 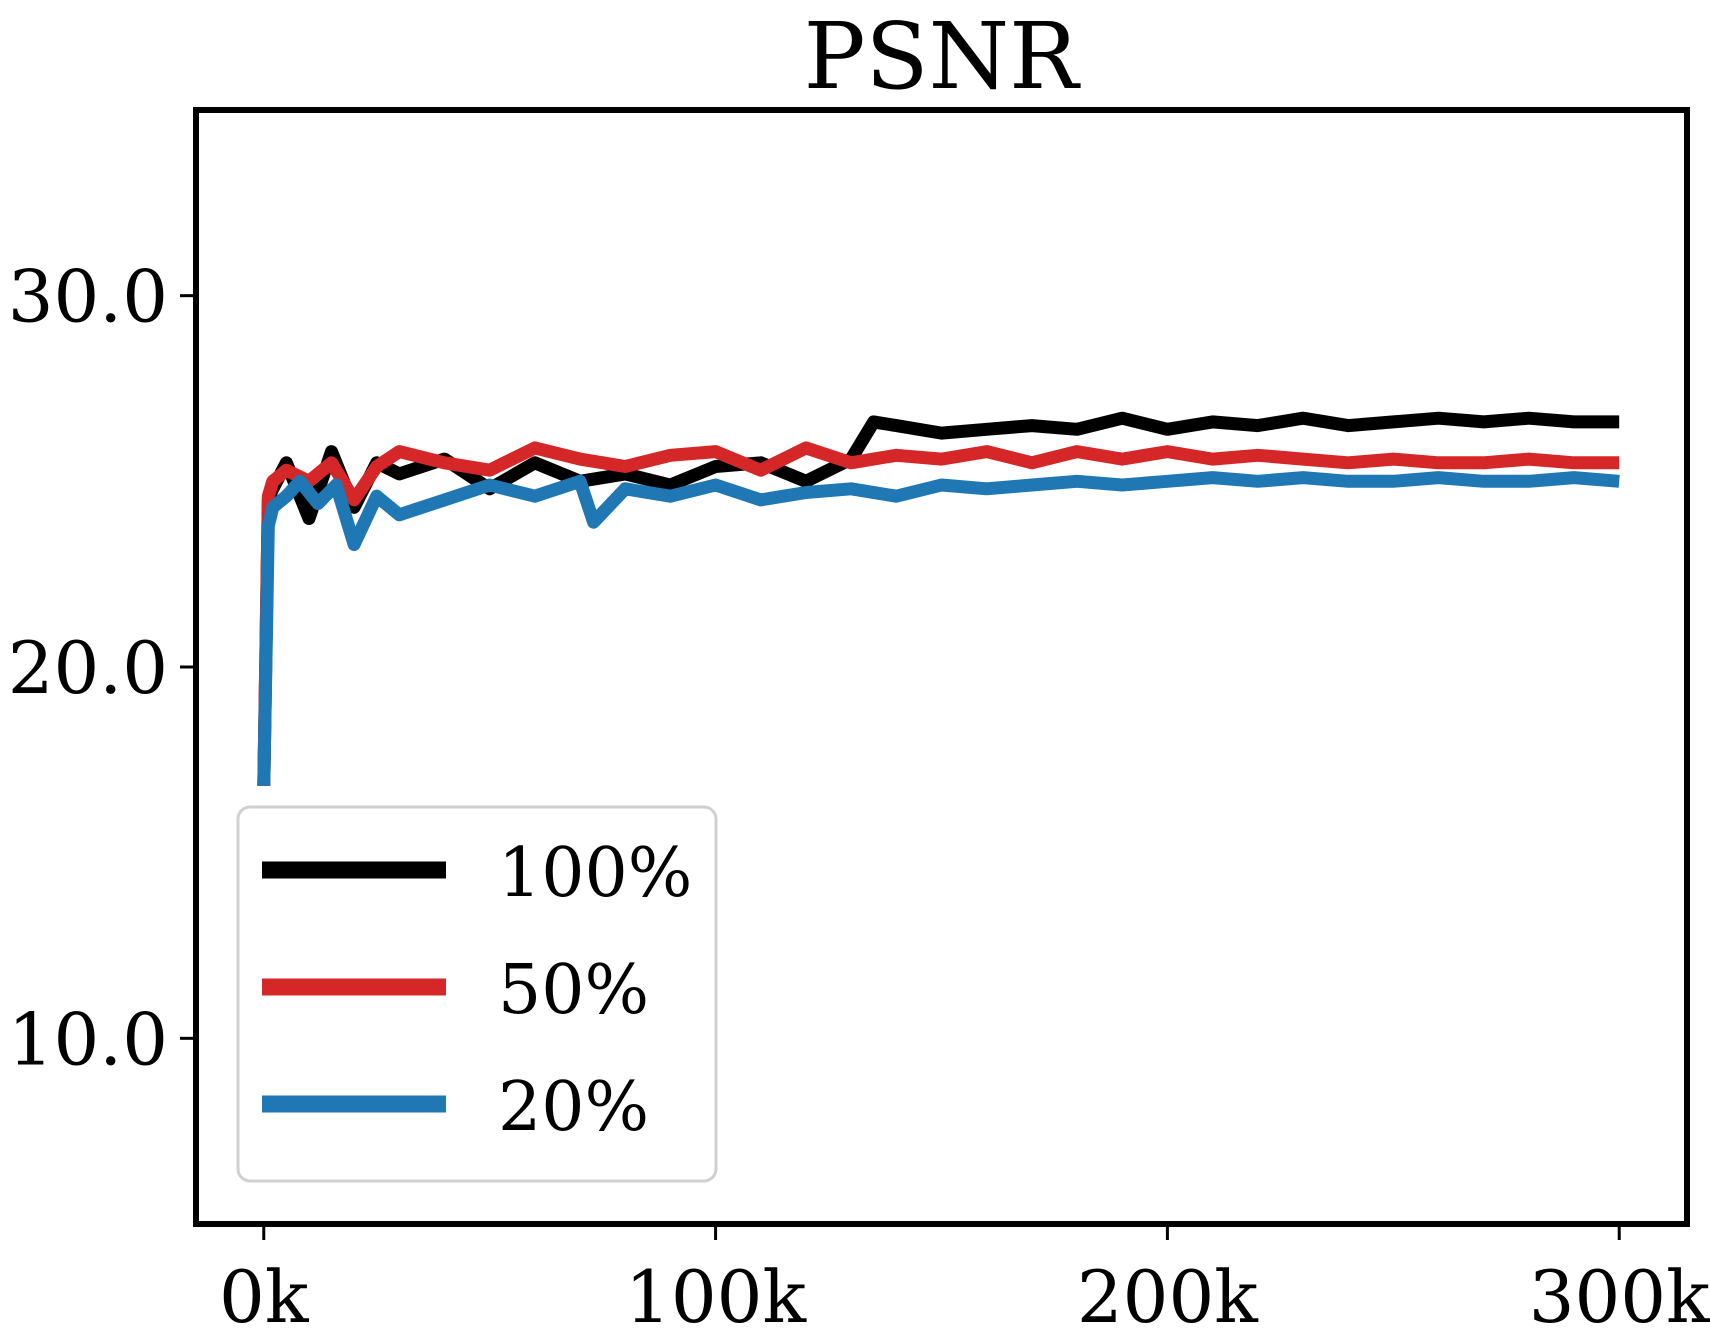 I want to click on y-tick-label: 10.0, so click(x=88, y=1039).